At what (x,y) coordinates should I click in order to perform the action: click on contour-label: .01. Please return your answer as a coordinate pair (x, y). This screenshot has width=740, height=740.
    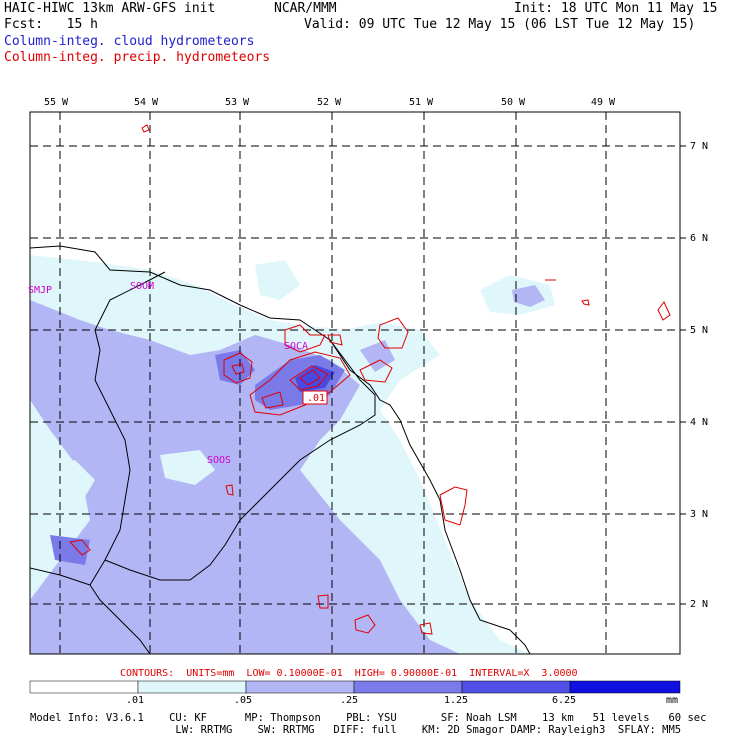
    Looking at the image, I should click on (316, 398).